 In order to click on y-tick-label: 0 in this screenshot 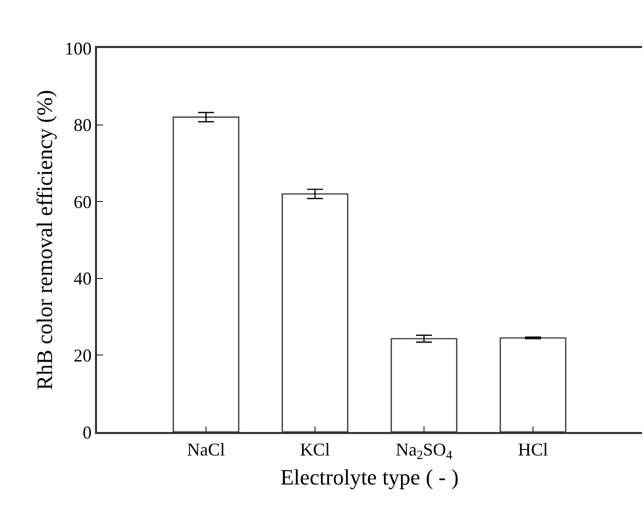, I will do `click(87, 432)`.